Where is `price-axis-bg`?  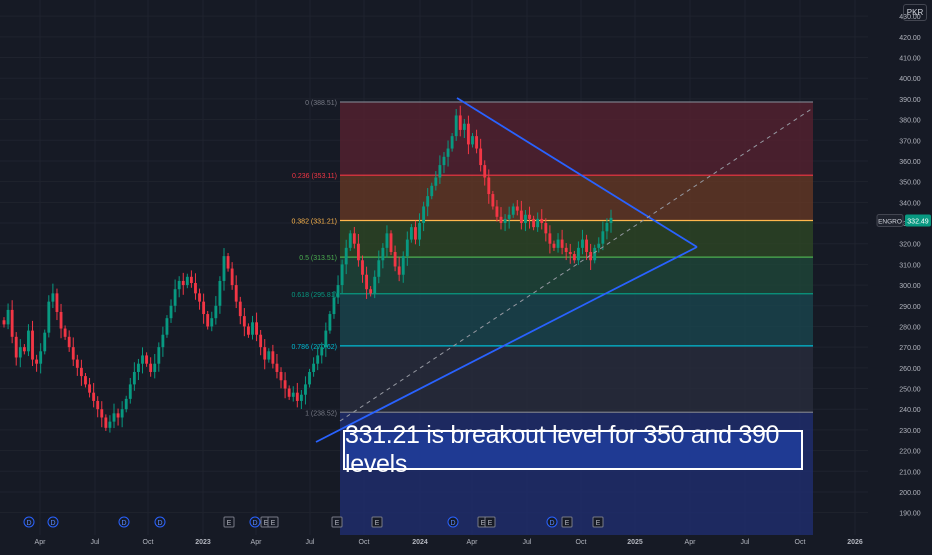
price-axis-bg is located at coordinates (900, 275).